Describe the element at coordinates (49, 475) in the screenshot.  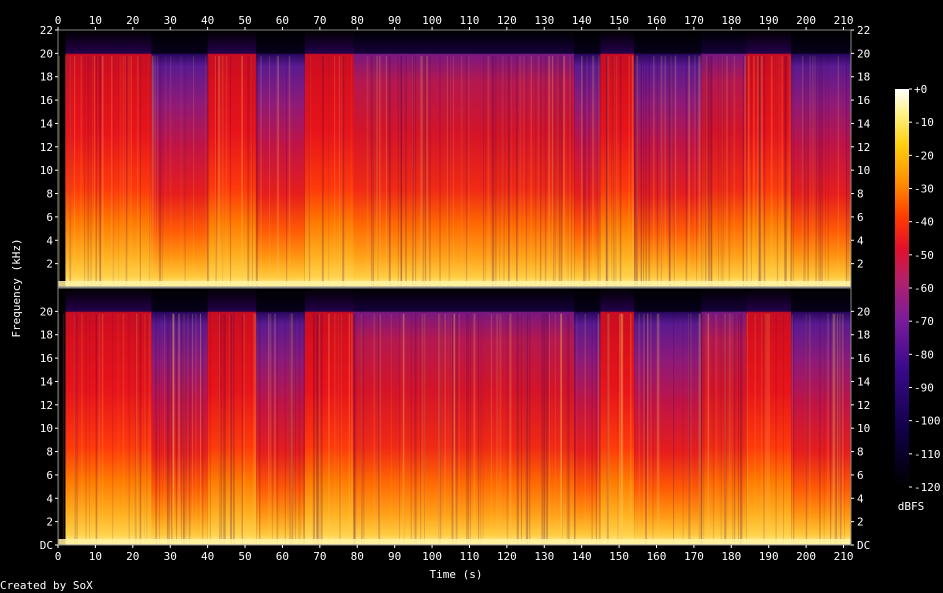
I see `y-tick-label-left: 6` at that location.